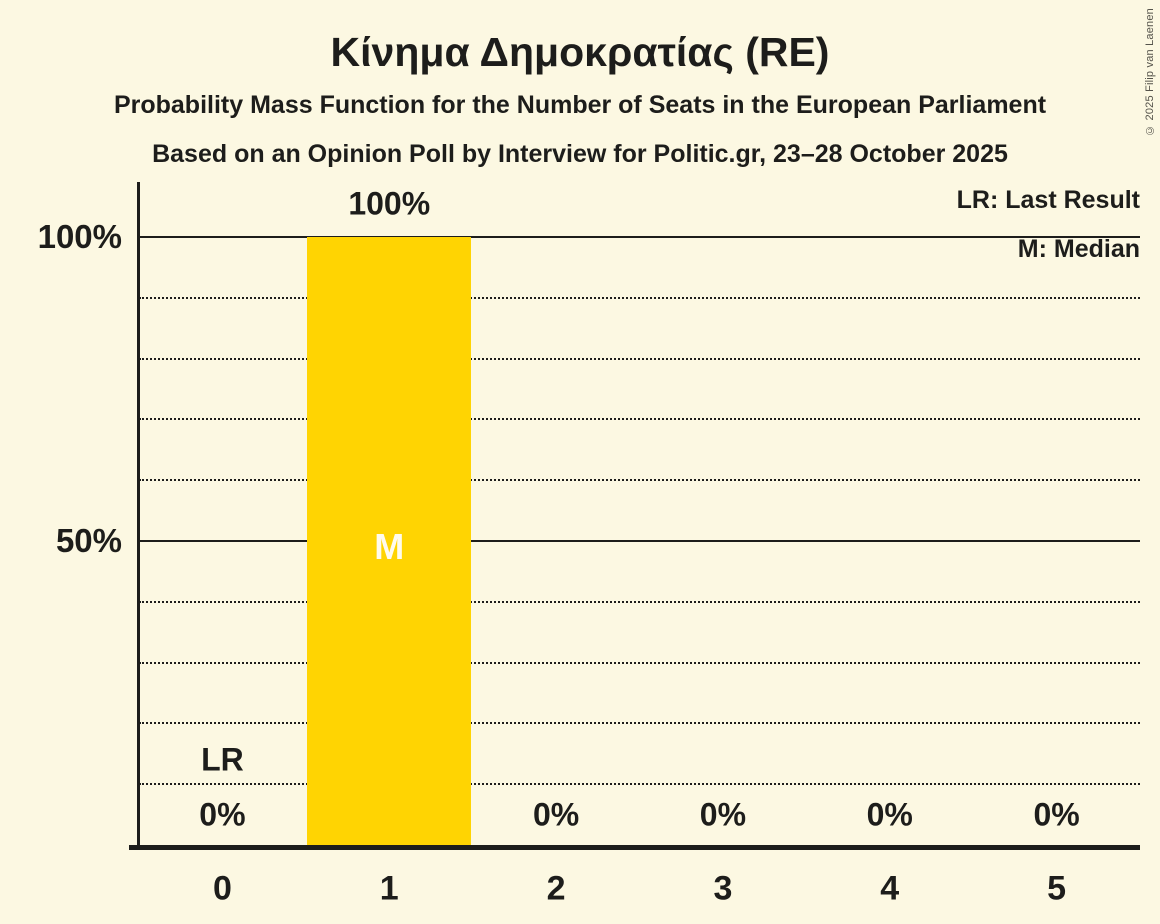 The width and height of the screenshot is (1160, 924). Describe the element at coordinates (580, 52) in the screenshot. I see `chart-title: Κίνημα Δημοκρατίας (RE)` at that location.